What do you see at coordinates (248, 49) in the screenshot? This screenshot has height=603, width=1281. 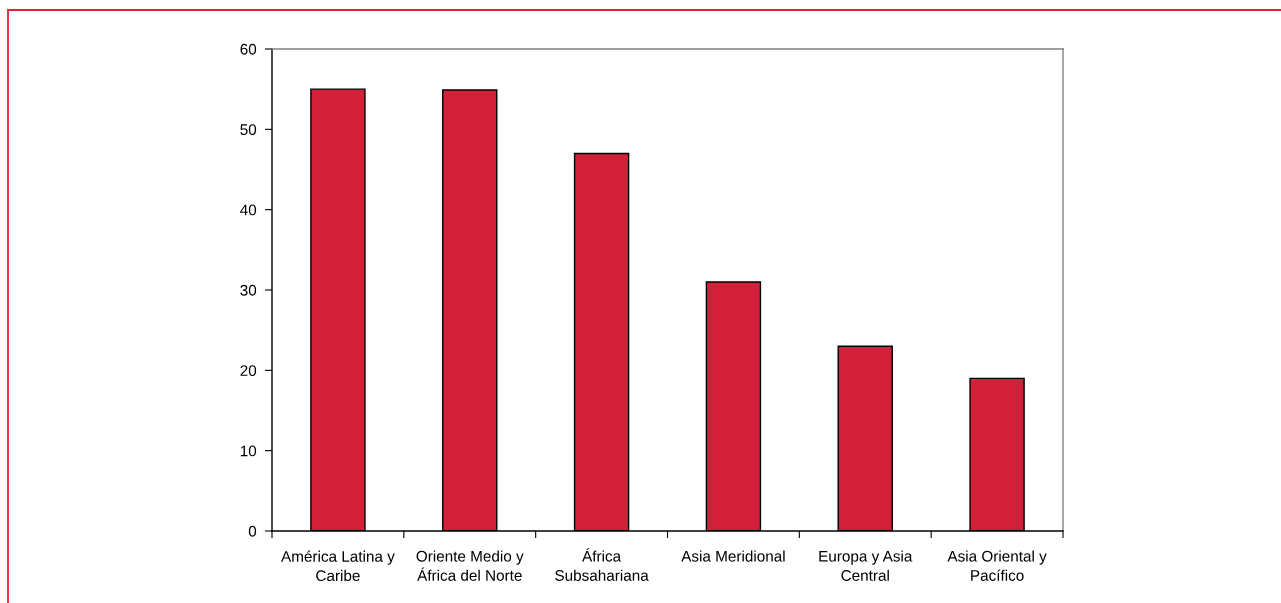 I see `y-tick-label: 60` at bounding box center [248, 49].